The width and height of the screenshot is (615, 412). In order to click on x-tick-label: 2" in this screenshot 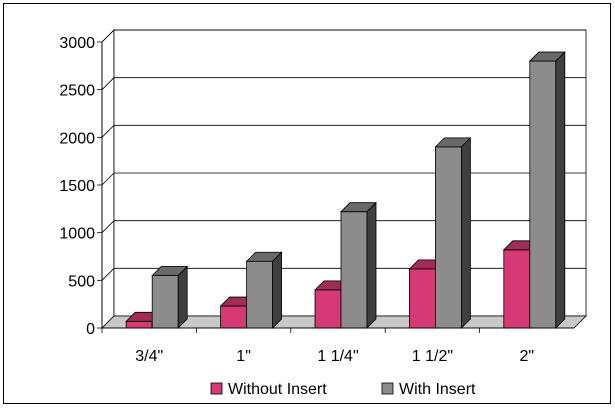, I will do `click(527, 356)`.